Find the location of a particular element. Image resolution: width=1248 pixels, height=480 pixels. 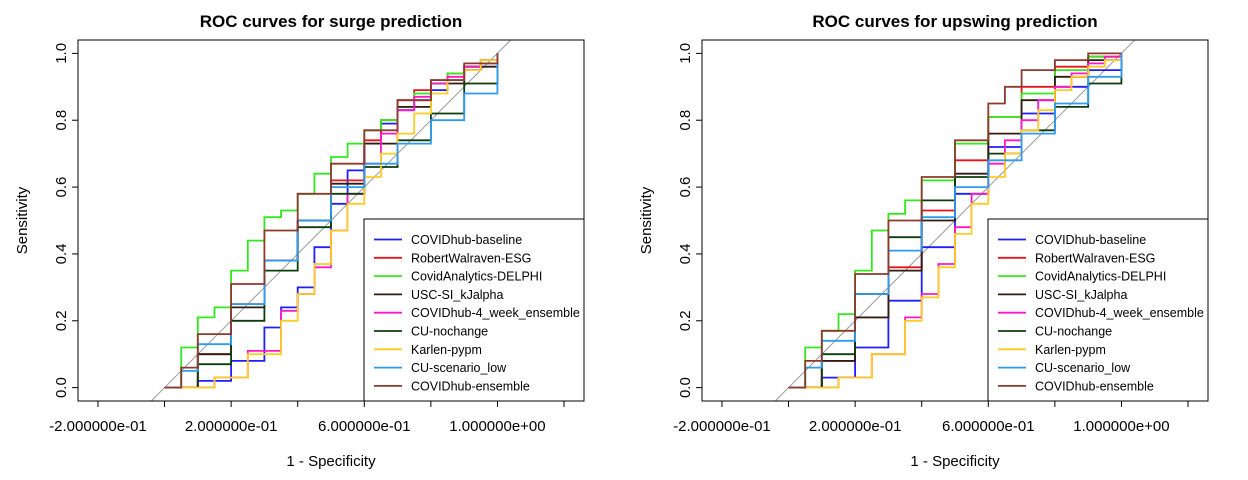

chart-title: ROC curves for upswing prediction is located at coordinates (954, 21).